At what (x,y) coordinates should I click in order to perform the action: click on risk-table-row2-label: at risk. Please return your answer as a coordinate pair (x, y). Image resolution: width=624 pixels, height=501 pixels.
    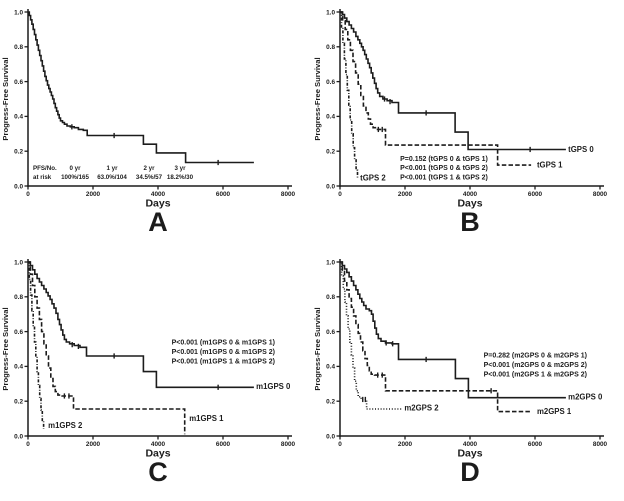
    Looking at the image, I should click on (42, 177).